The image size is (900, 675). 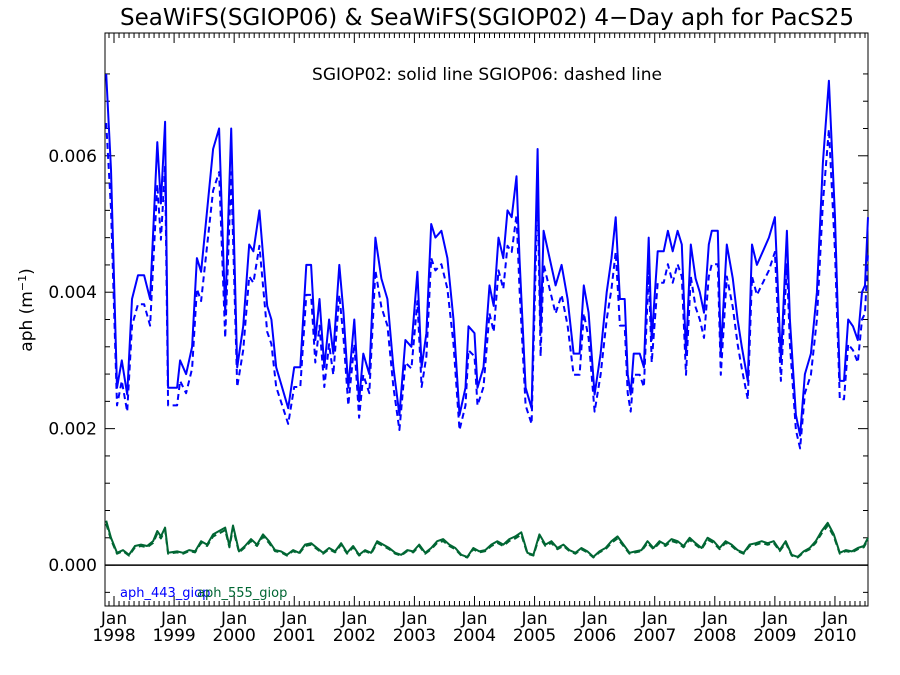 I want to click on x-tick-label-year: 2005, so click(x=534, y=636).